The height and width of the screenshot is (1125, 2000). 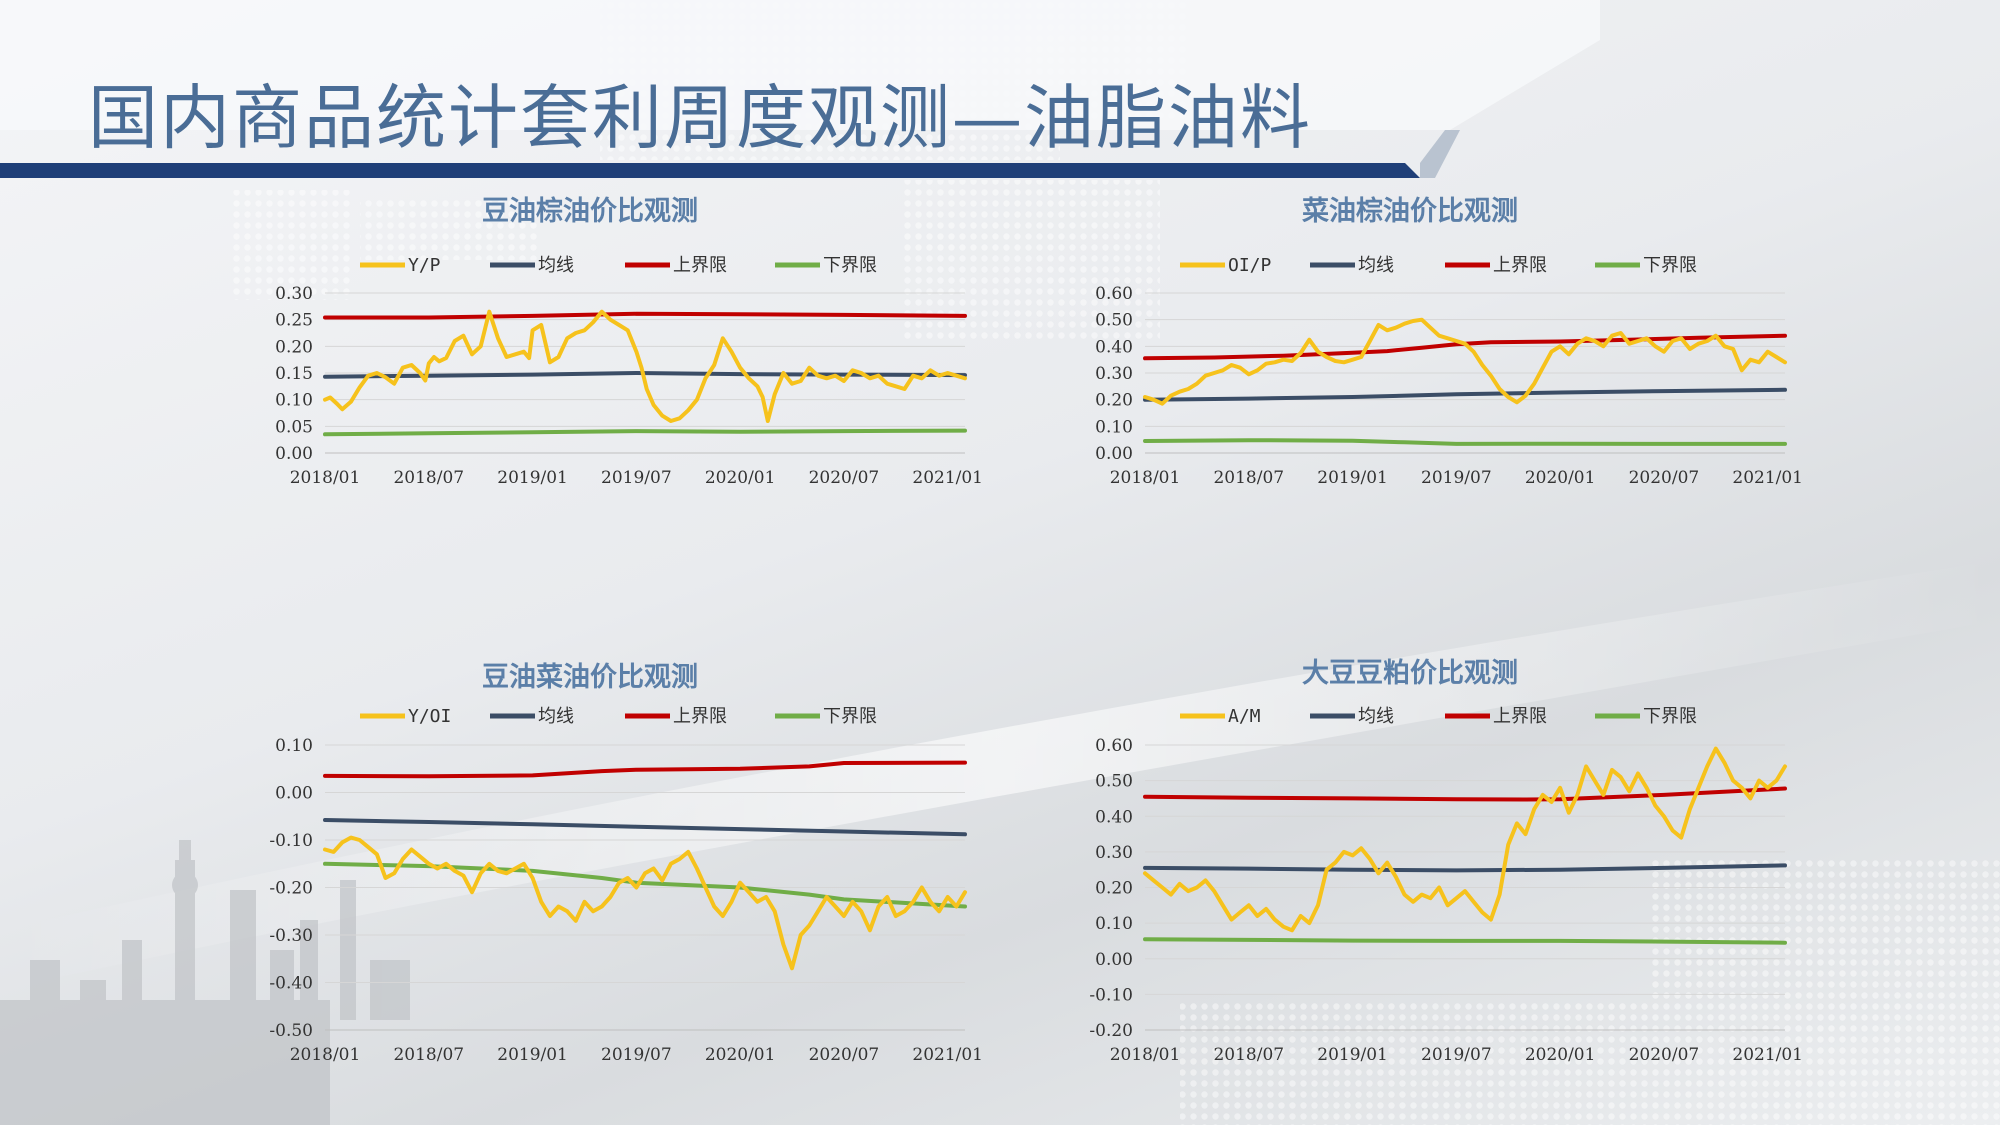 What do you see at coordinates (294, 321) in the screenshot?
I see `y-tick-label: 0.25` at bounding box center [294, 321].